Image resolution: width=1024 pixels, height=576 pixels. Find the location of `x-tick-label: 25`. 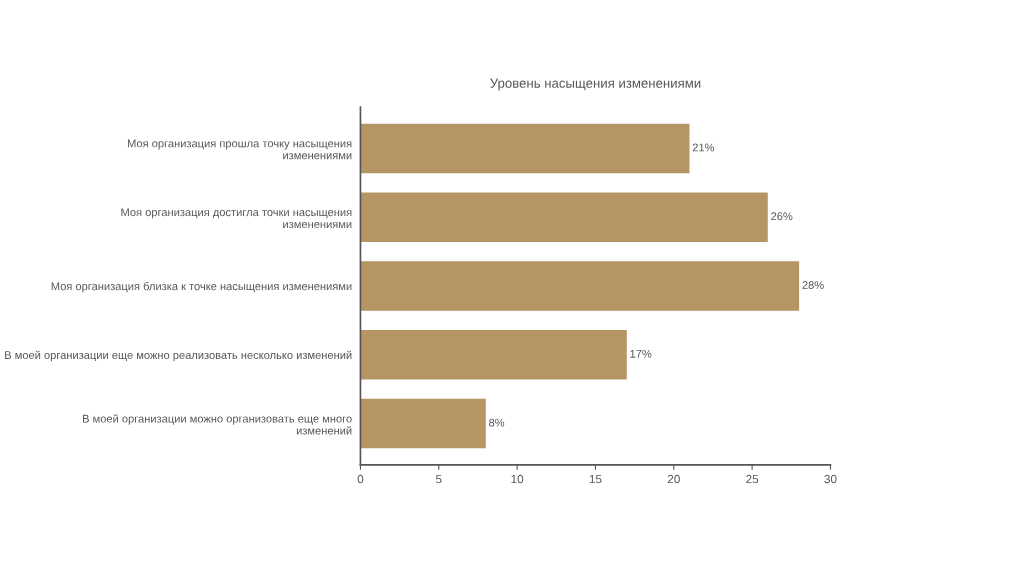

x-tick-label: 25 is located at coordinates (752, 479).